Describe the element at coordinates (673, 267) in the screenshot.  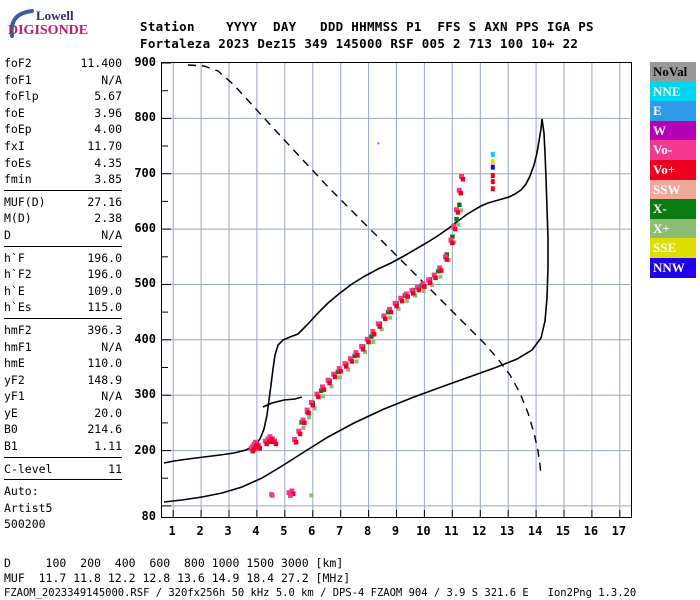
I see `legend-item-nnw: NNW` at that location.